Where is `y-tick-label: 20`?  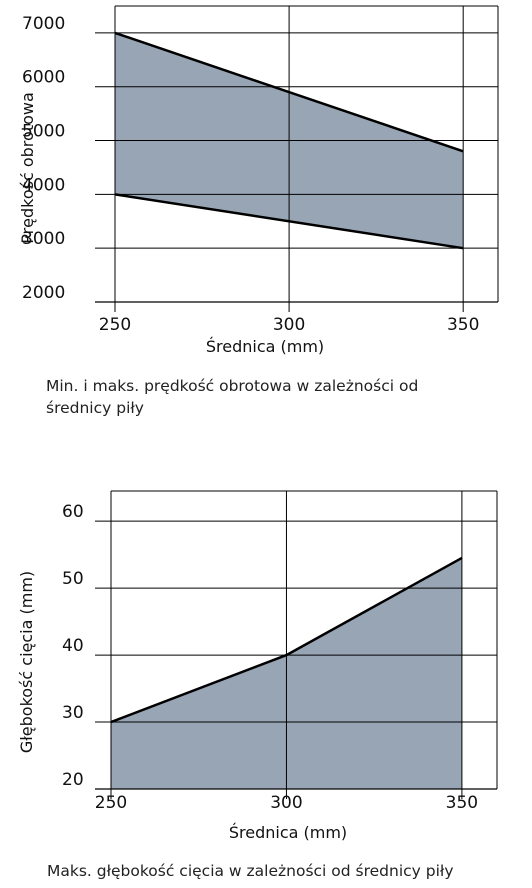
y-tick-label: 20 is located at coordinates (73, 780).